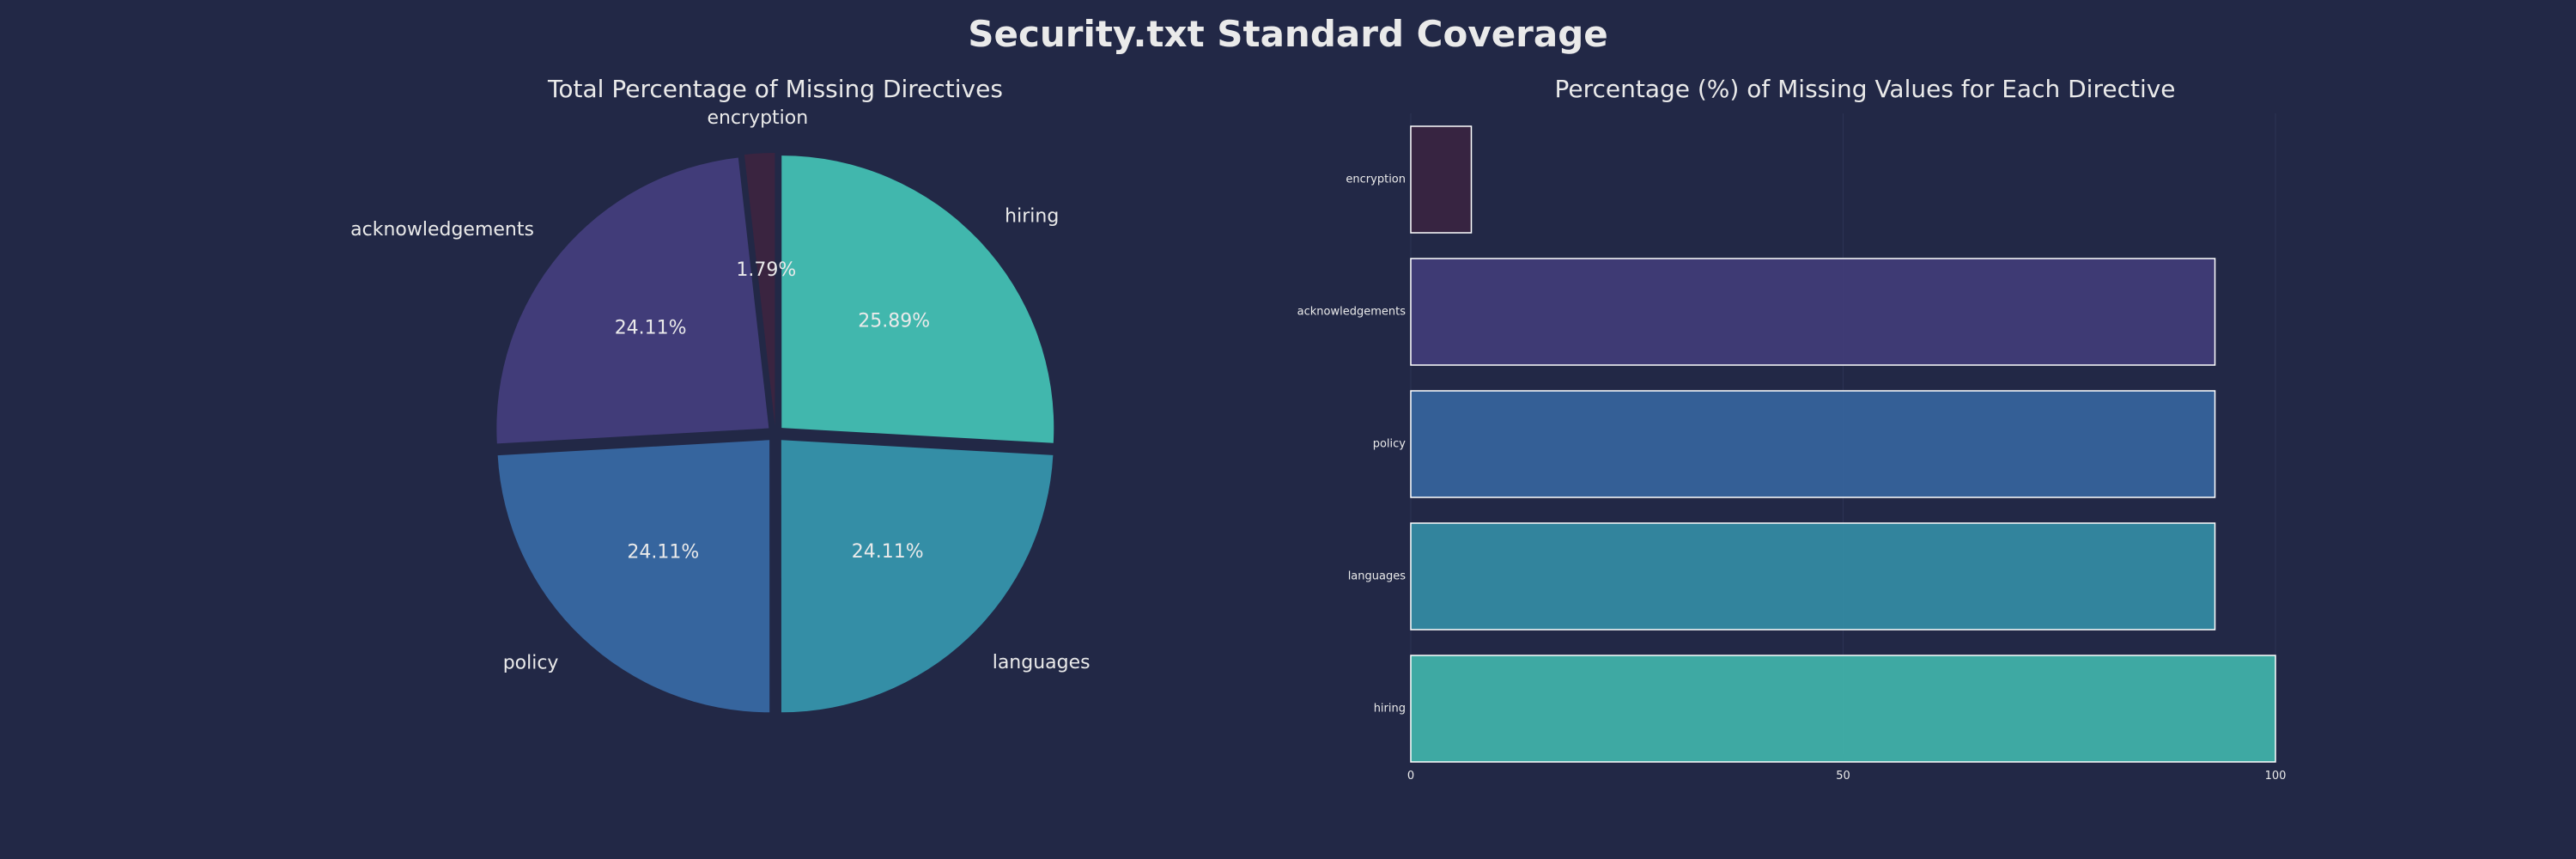 The width and height of the screenshot is (2576, 859). I want to click on pie-label-policy: policy, so click(531, 662).